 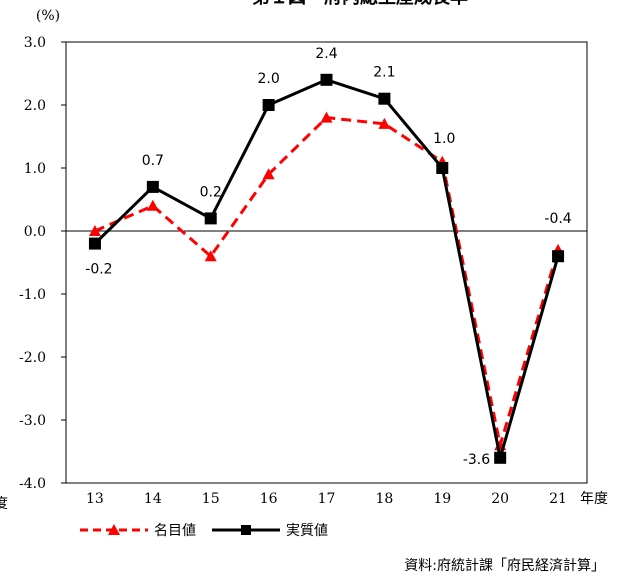 What do you see at coordinates (153, 499) in the screenshot?
I see `x-tick-label: 14` at bounding box center [153, 499].